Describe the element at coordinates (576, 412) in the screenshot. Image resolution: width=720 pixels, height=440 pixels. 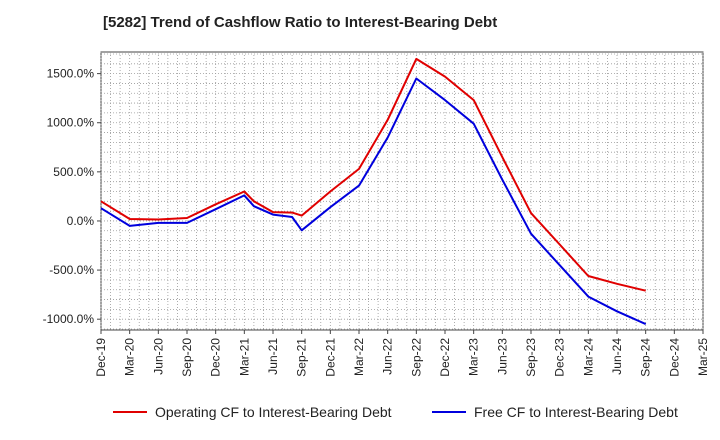
I see `legend-label-free-cf: Free CF to Interest-Bearing Debt` at that location.